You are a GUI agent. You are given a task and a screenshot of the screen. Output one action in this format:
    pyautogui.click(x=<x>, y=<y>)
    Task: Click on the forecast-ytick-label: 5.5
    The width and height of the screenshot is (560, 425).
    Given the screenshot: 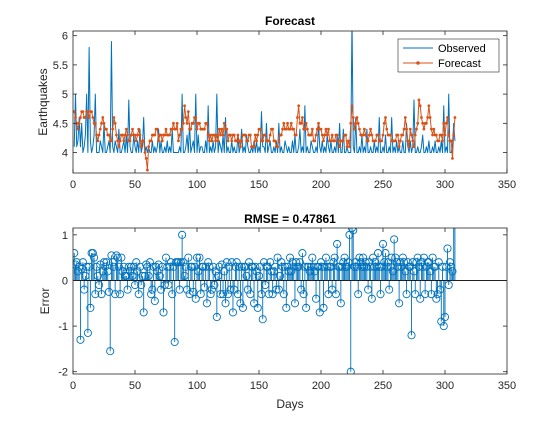 What is the action you would take?
    pyautogui.click(x=60, y=66)
    